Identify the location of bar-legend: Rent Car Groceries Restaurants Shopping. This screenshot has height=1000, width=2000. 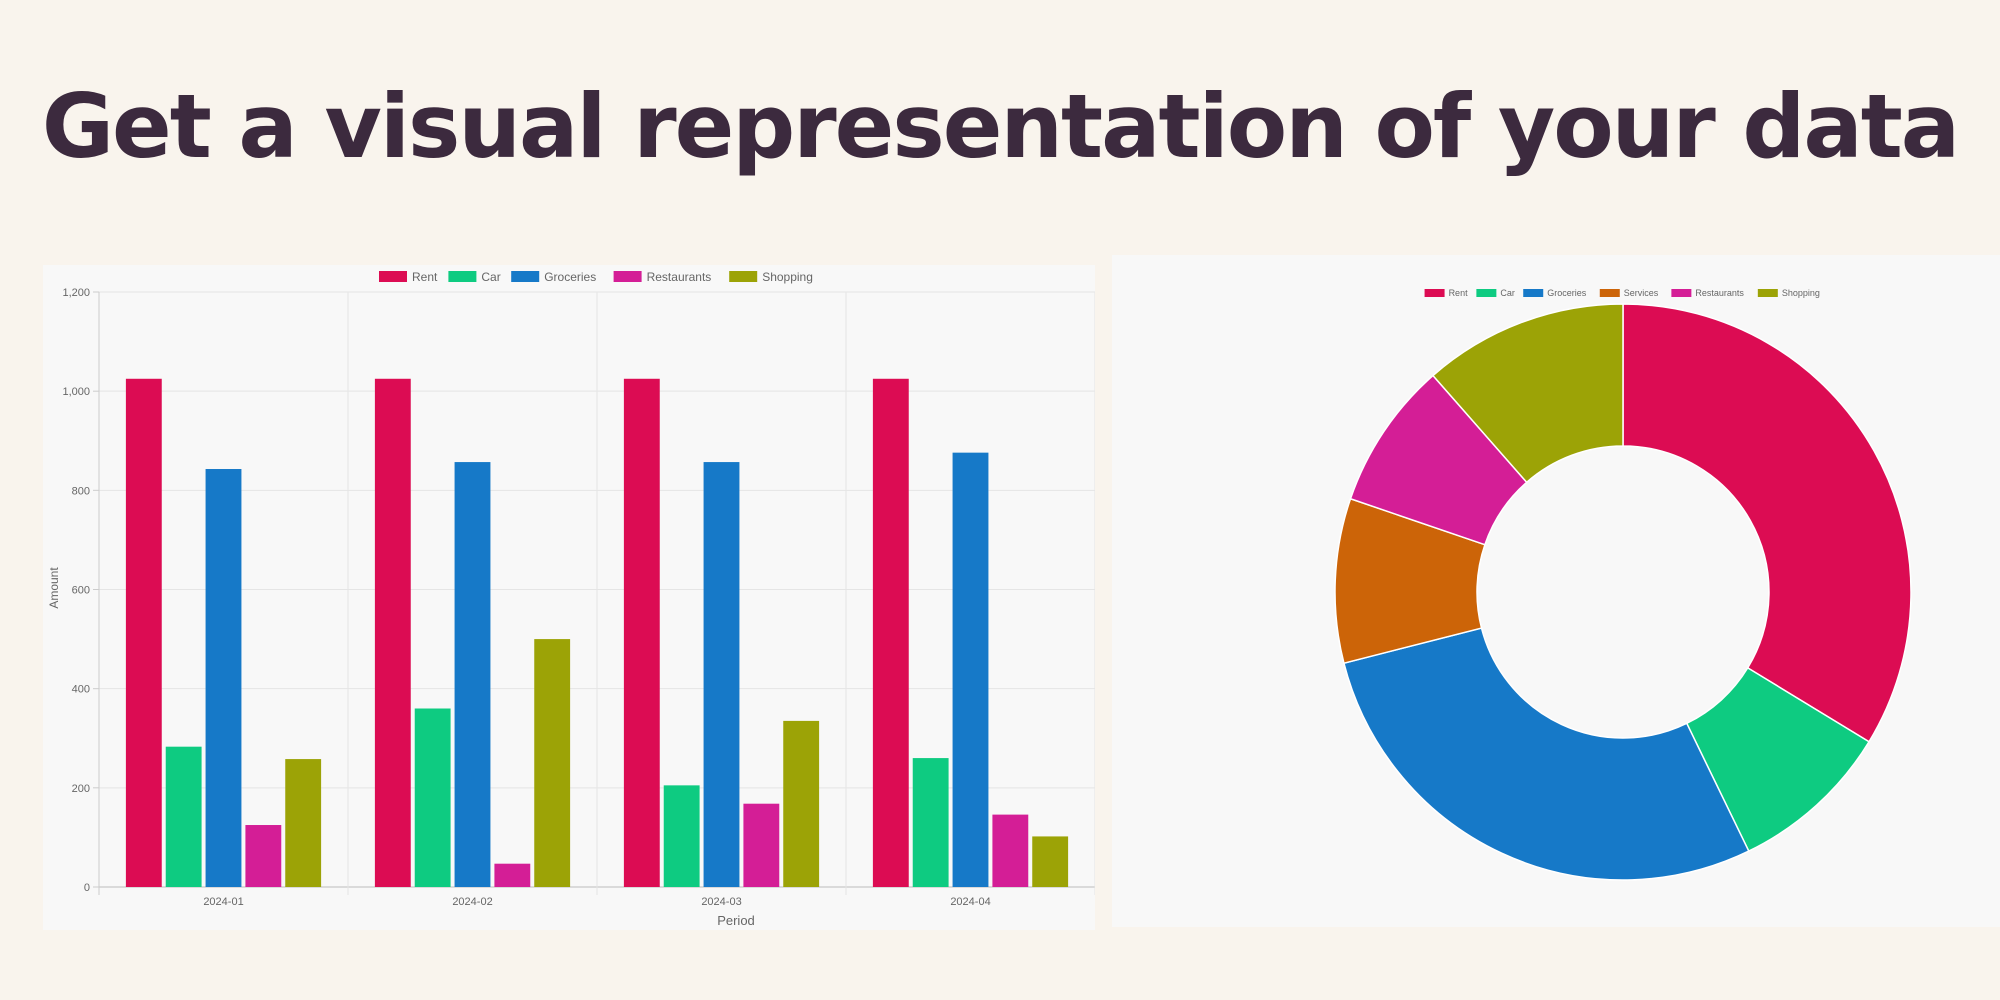
(596, 277).